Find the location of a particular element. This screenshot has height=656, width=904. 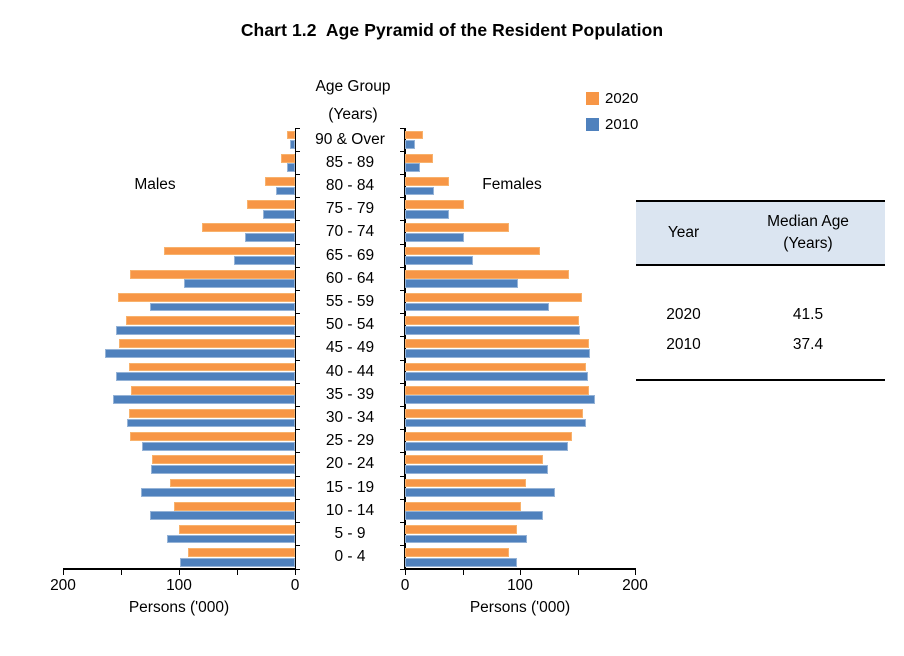

right-x-tick-label: 100 is located at coordinates (520, 585).